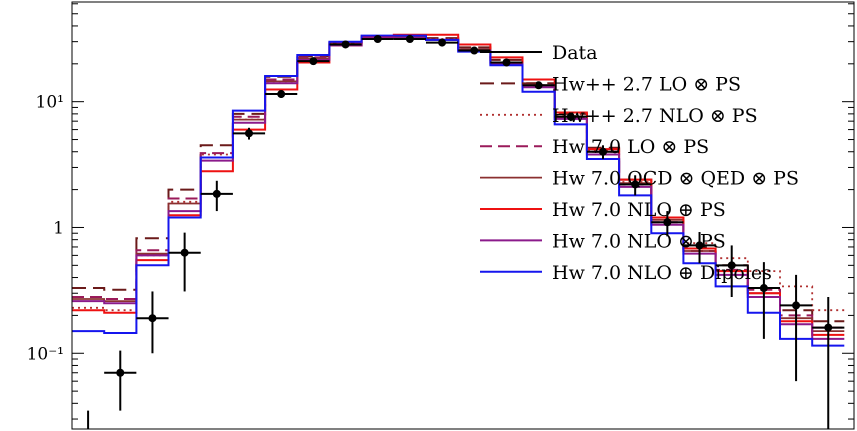 This screenshot has width=857, height=431. Describe the element at coordinates (575, 53) in the screenshot. I see `legend-label: Data` at that location.